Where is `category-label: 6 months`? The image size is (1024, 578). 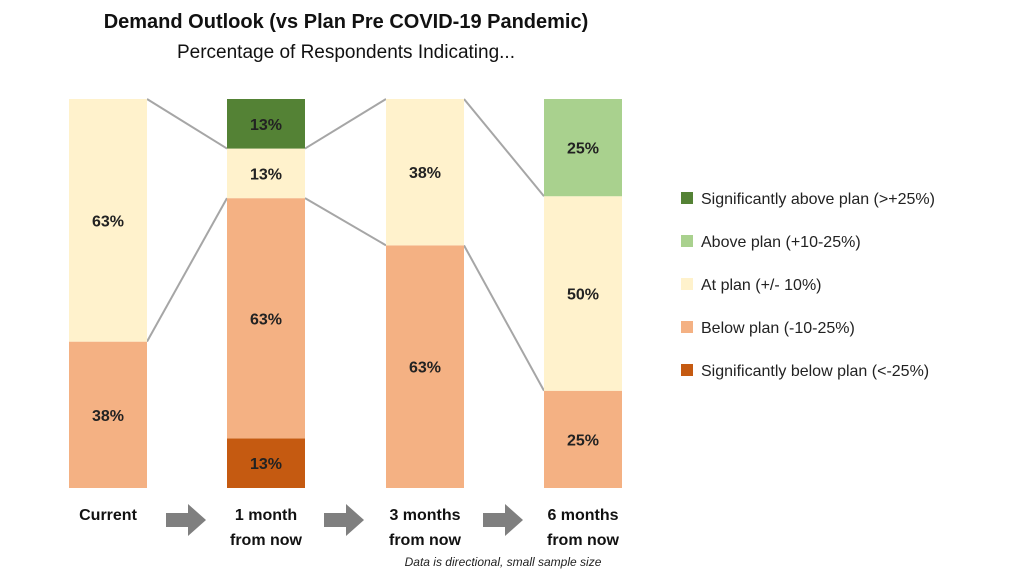 category-label: 6 months is located at coordinates (582, 515).